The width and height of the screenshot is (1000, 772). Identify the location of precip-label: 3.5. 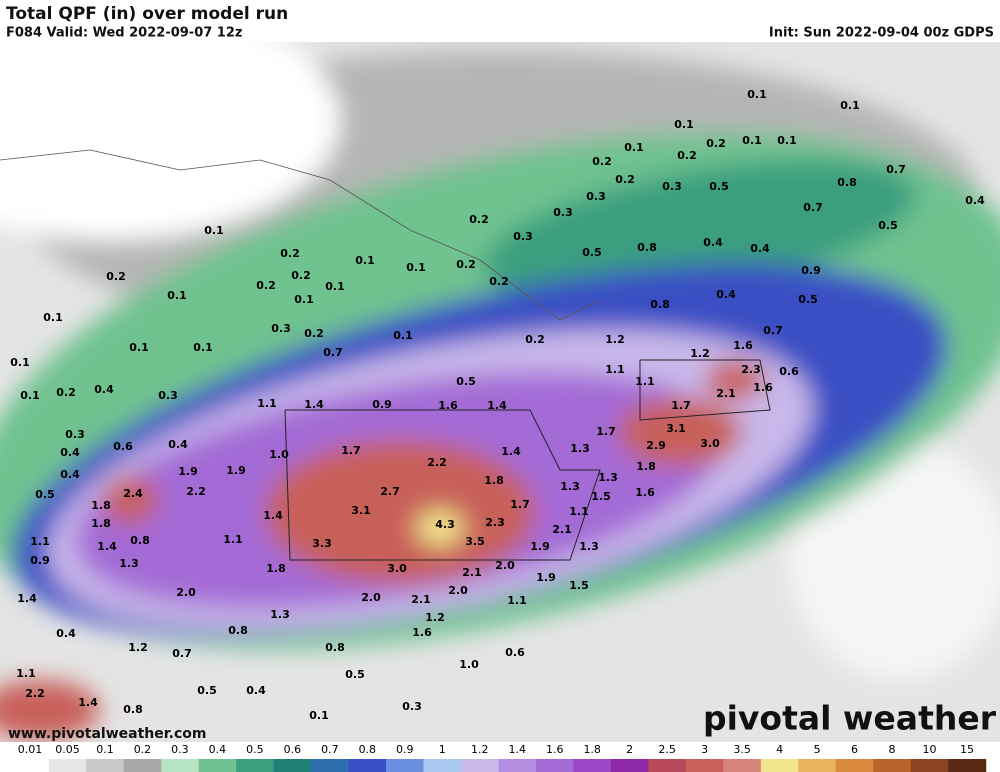
(475, 541).